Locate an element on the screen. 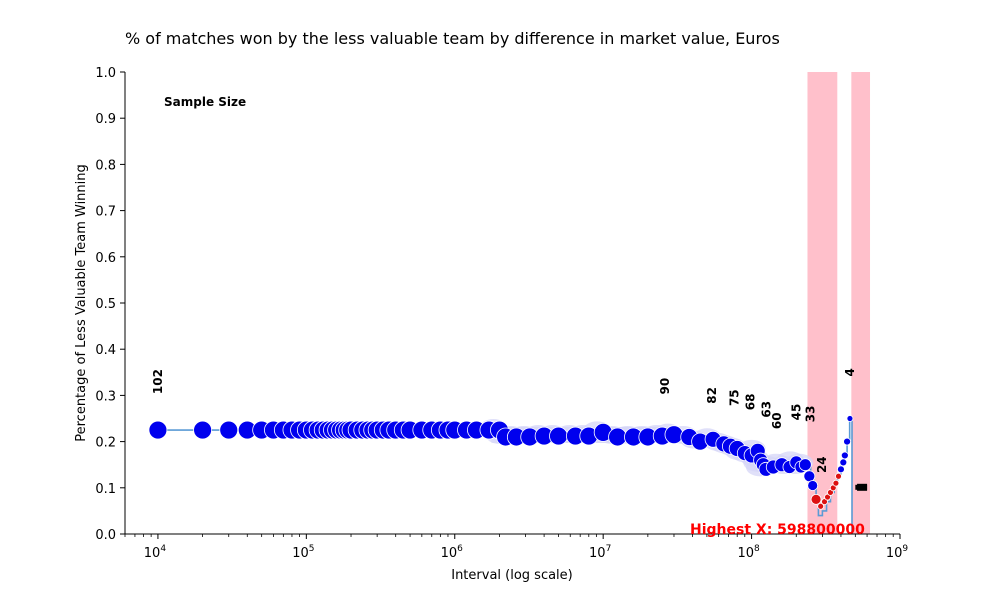  x-tick-label: 10⁹ is located at coordinates (897, 552).